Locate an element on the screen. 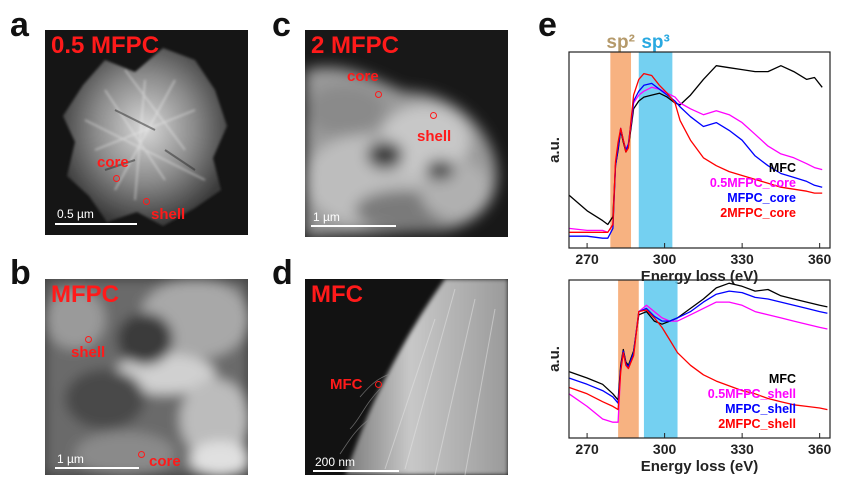 This screenshot has height=498, width=850. legend-entry-1: 0.5MFPC_shell is located at coordinates (752, 394).